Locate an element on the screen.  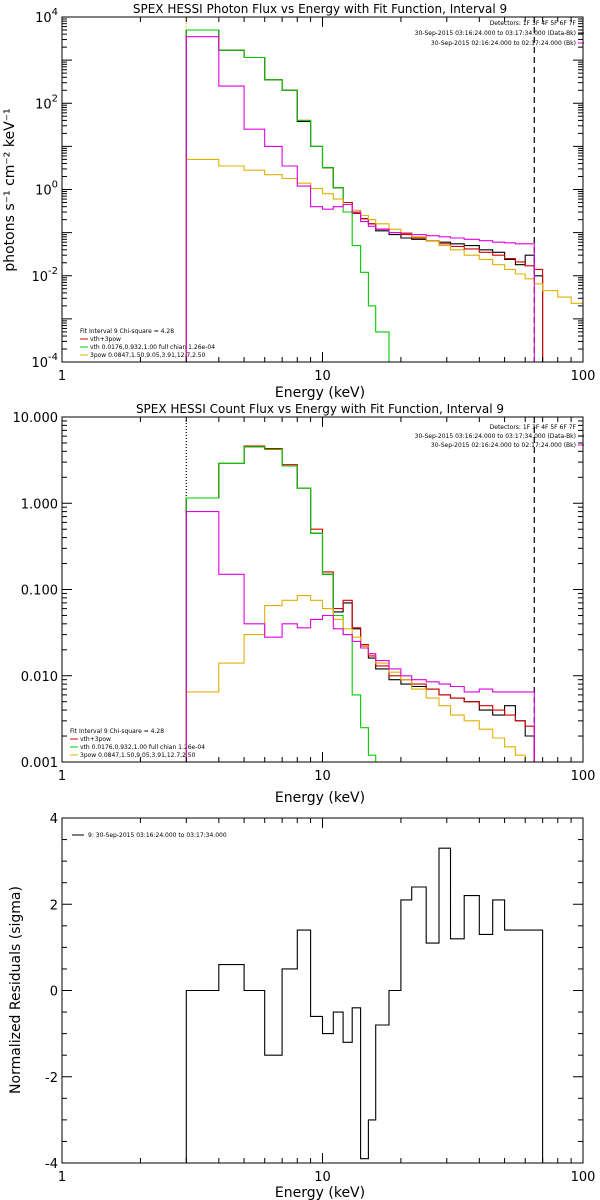
y-tick-label-1: -2 is located at coordinates (51, 1078).